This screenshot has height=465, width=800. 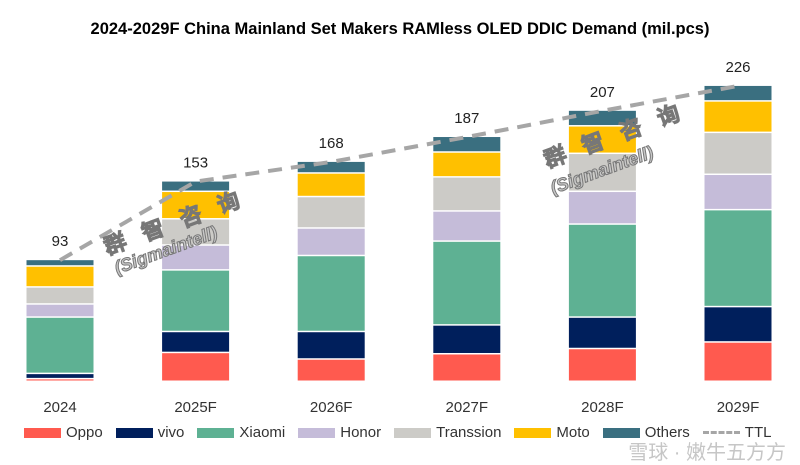 I want to click on legend-item-xiaomi: Xiaomi, so click(x=241, y=432).